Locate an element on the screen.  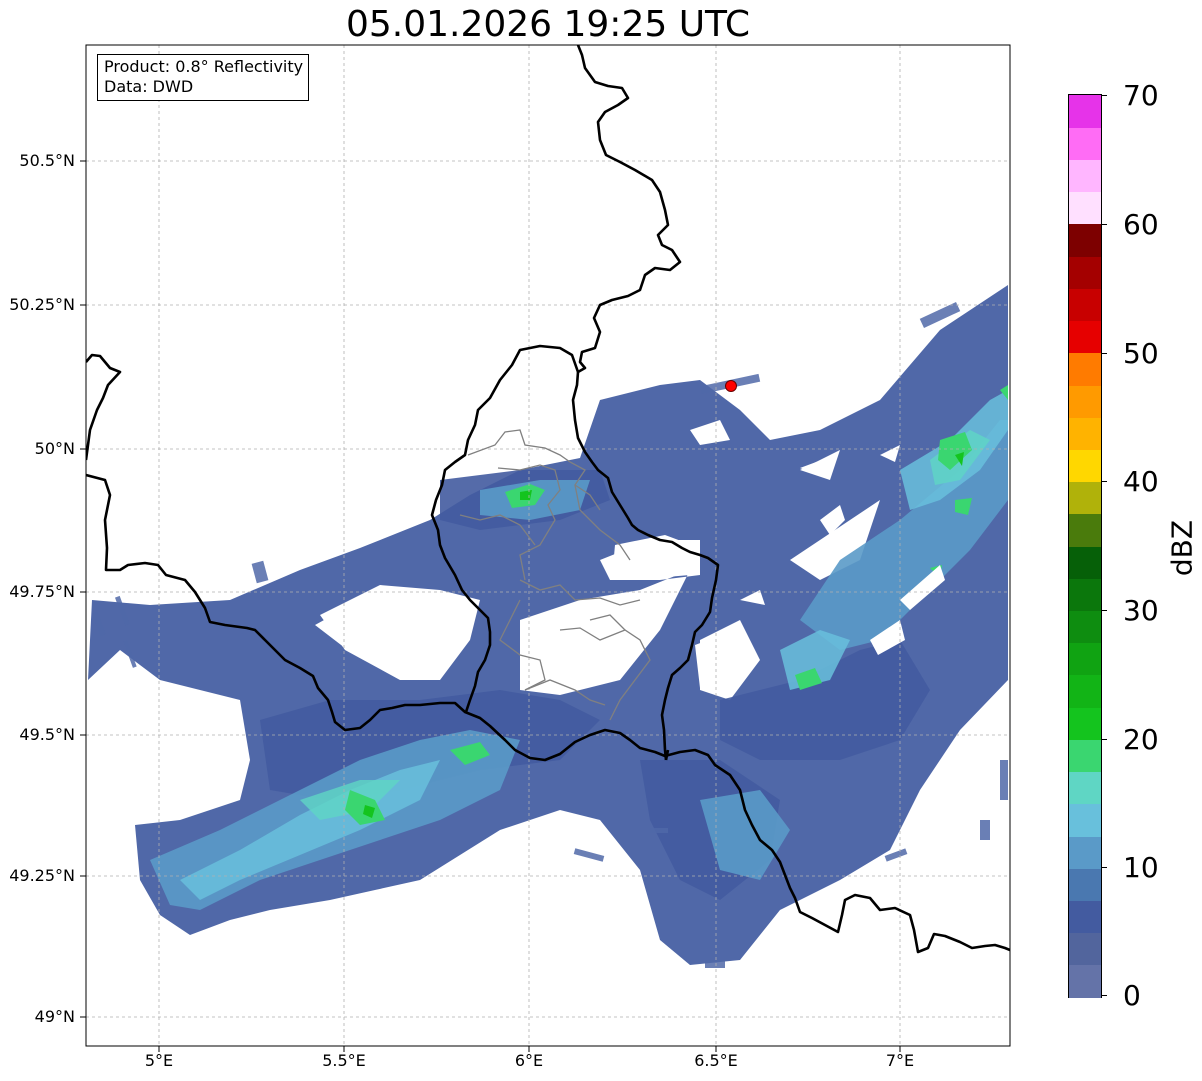
lat-tick-label: 50.5°N is located at coordinates (47, 160).